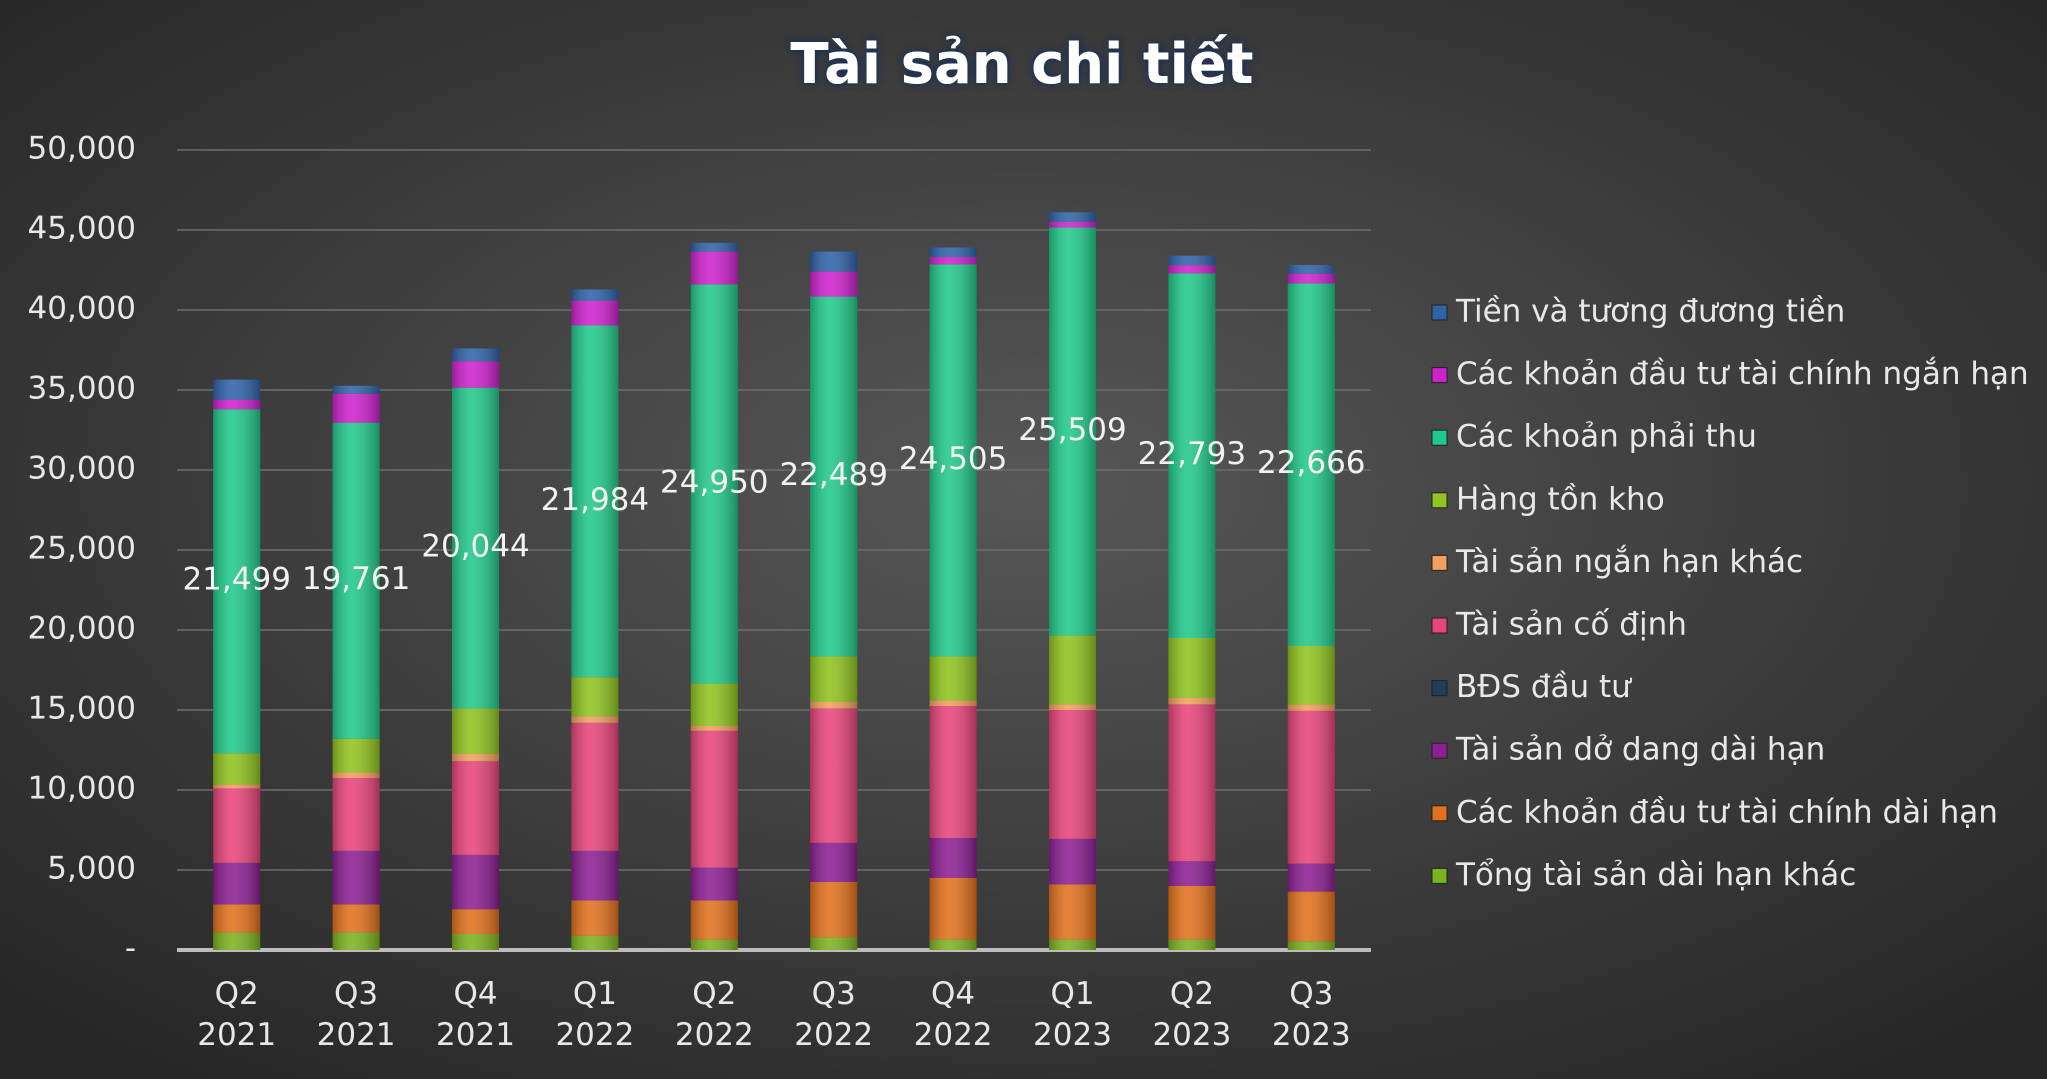 Image resolution: width=2047 pixels, height=1079 pixels. What do you see at coordinates (82, 549) in the screenshot?
I see `y-tick-label: 25,000` at bounding box center [82, 549].